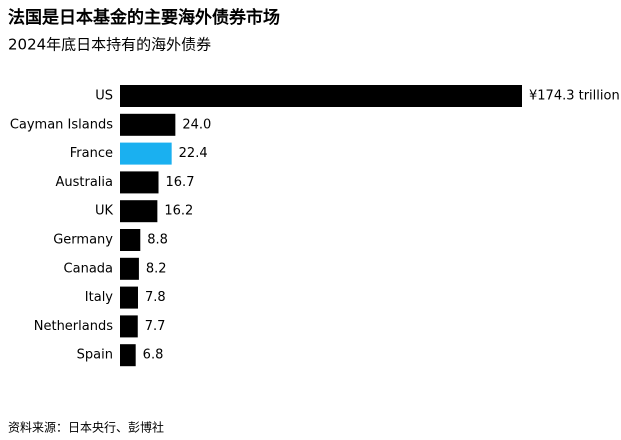  Describe the element at coordinates (86, 427) in the screenshot. I see `source-note: 资料来源：日本央行、彭博社` at that location.